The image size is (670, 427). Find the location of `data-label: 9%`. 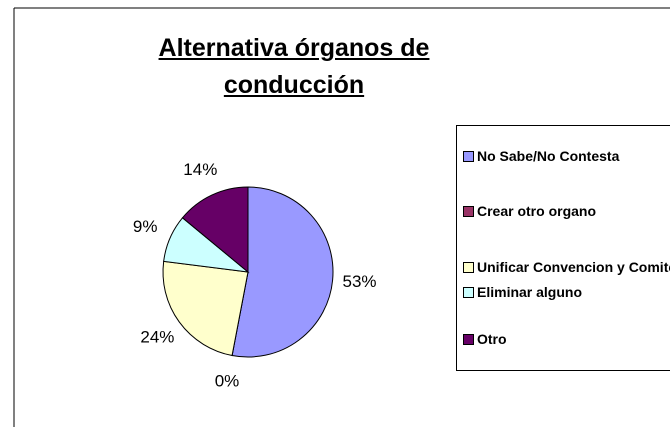

data-label: 9% is located at coordinates (145, 226).